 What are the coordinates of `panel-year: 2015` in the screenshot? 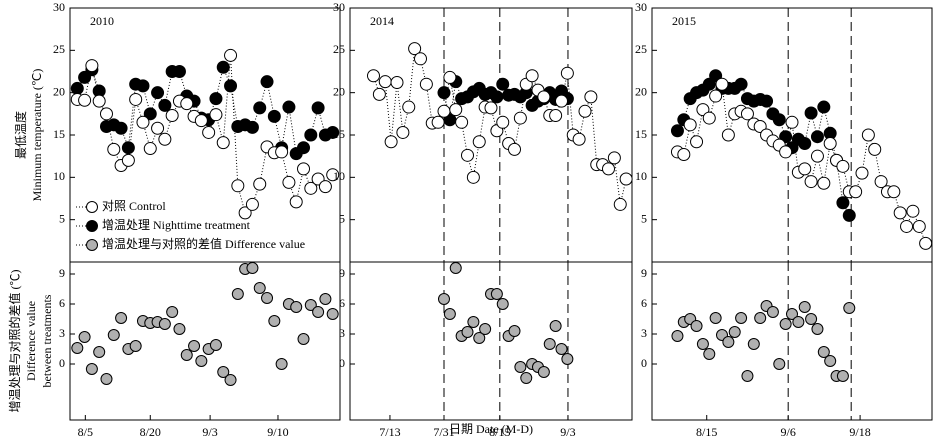 It's located at (684, 21).